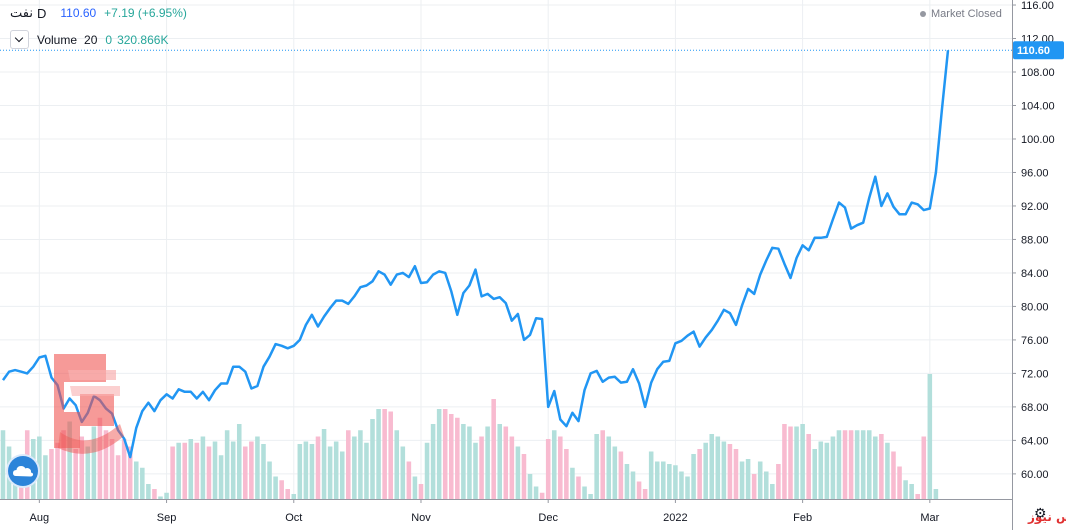 The height and width of the screenshot is (530, 1066). What do you see at coordinates (21, 12) in the screenshot?
I see `symbol-name: نفت` at bounding box center [21, 12].